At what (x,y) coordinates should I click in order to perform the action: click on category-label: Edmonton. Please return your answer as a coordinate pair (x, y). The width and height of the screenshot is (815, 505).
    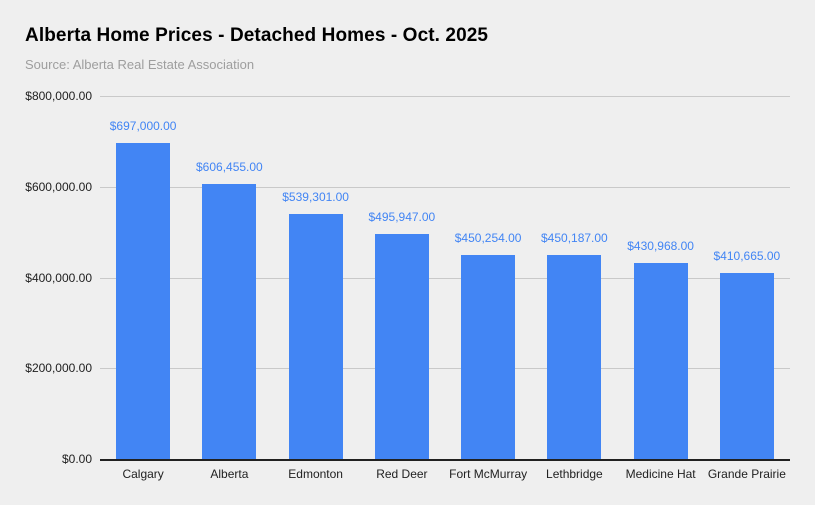
    Looking at the image, I should click on (315, 474).